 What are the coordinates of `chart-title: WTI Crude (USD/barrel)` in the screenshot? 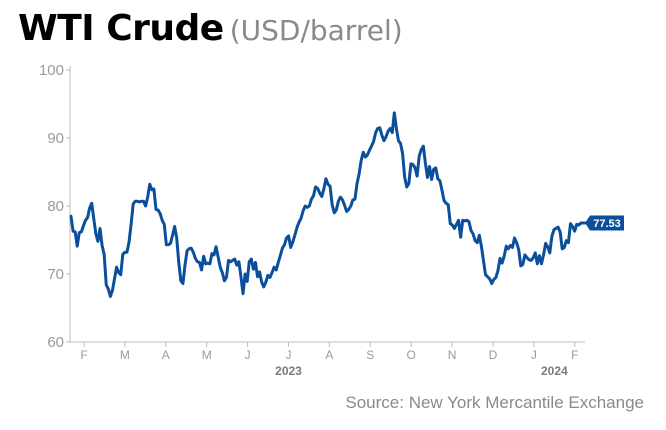 It's located at (210, 28).